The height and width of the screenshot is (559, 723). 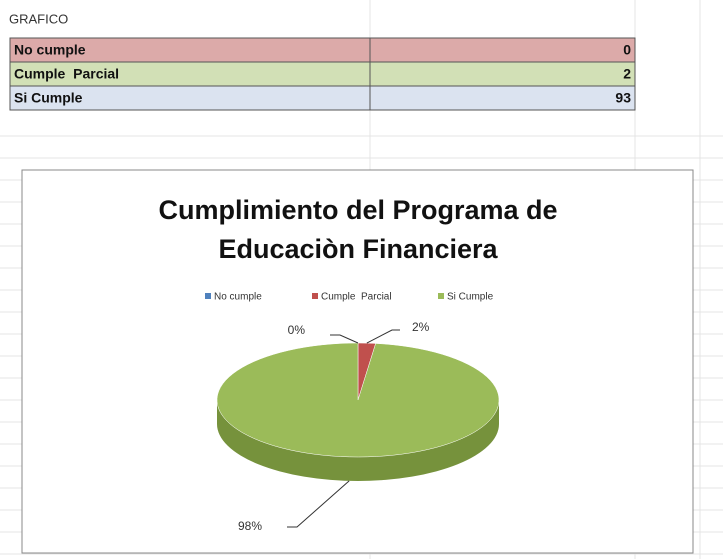 I want to click on row-value: 2, so click(x=627, y=74).